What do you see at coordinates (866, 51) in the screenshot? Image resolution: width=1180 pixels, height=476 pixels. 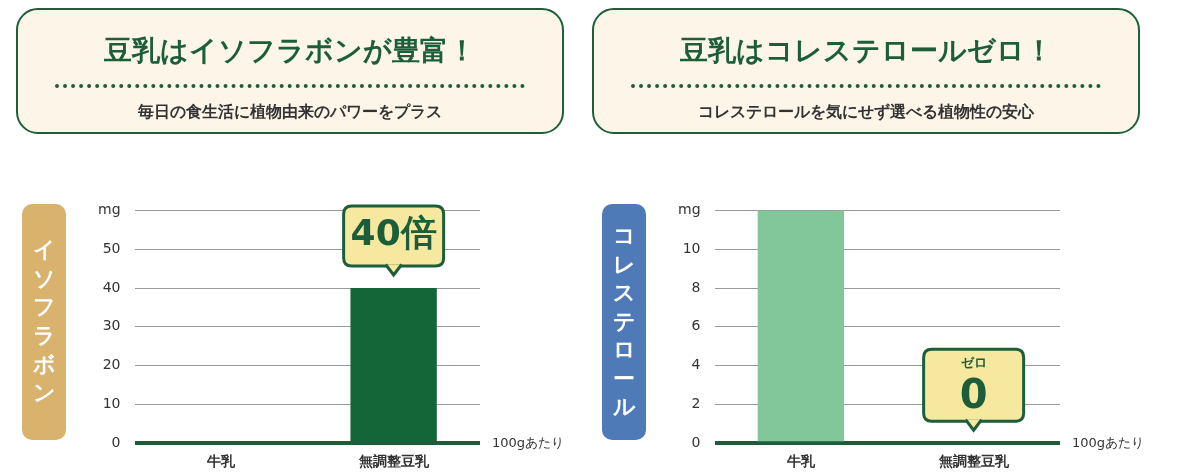 I see `chart-title: 豆乳はコレステロールゼロ！` at bounding box center [866, 51].